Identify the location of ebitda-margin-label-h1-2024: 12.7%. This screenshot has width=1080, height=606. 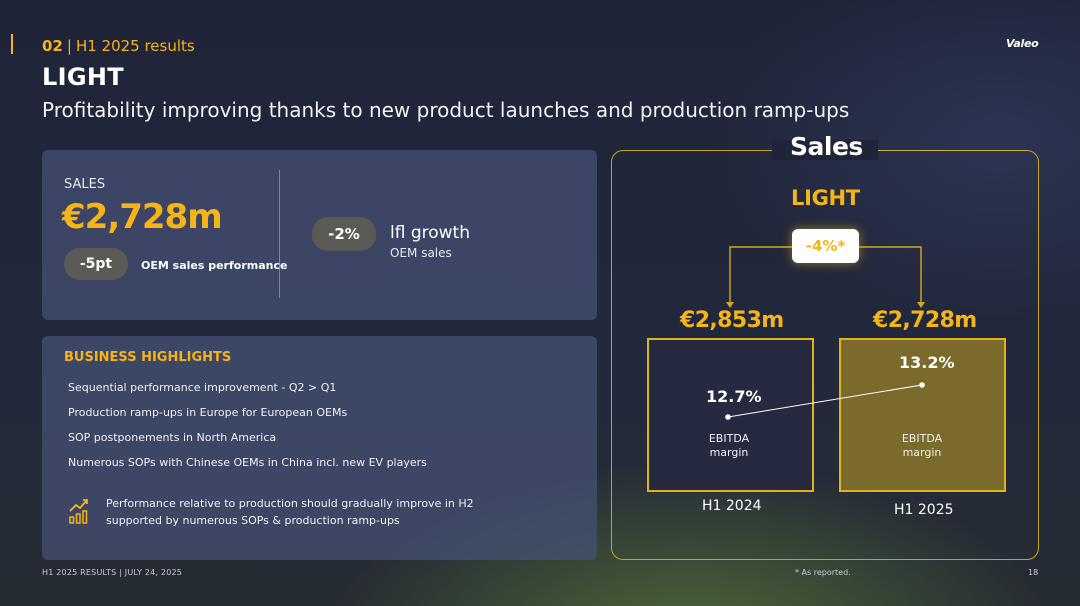
(734, 396).